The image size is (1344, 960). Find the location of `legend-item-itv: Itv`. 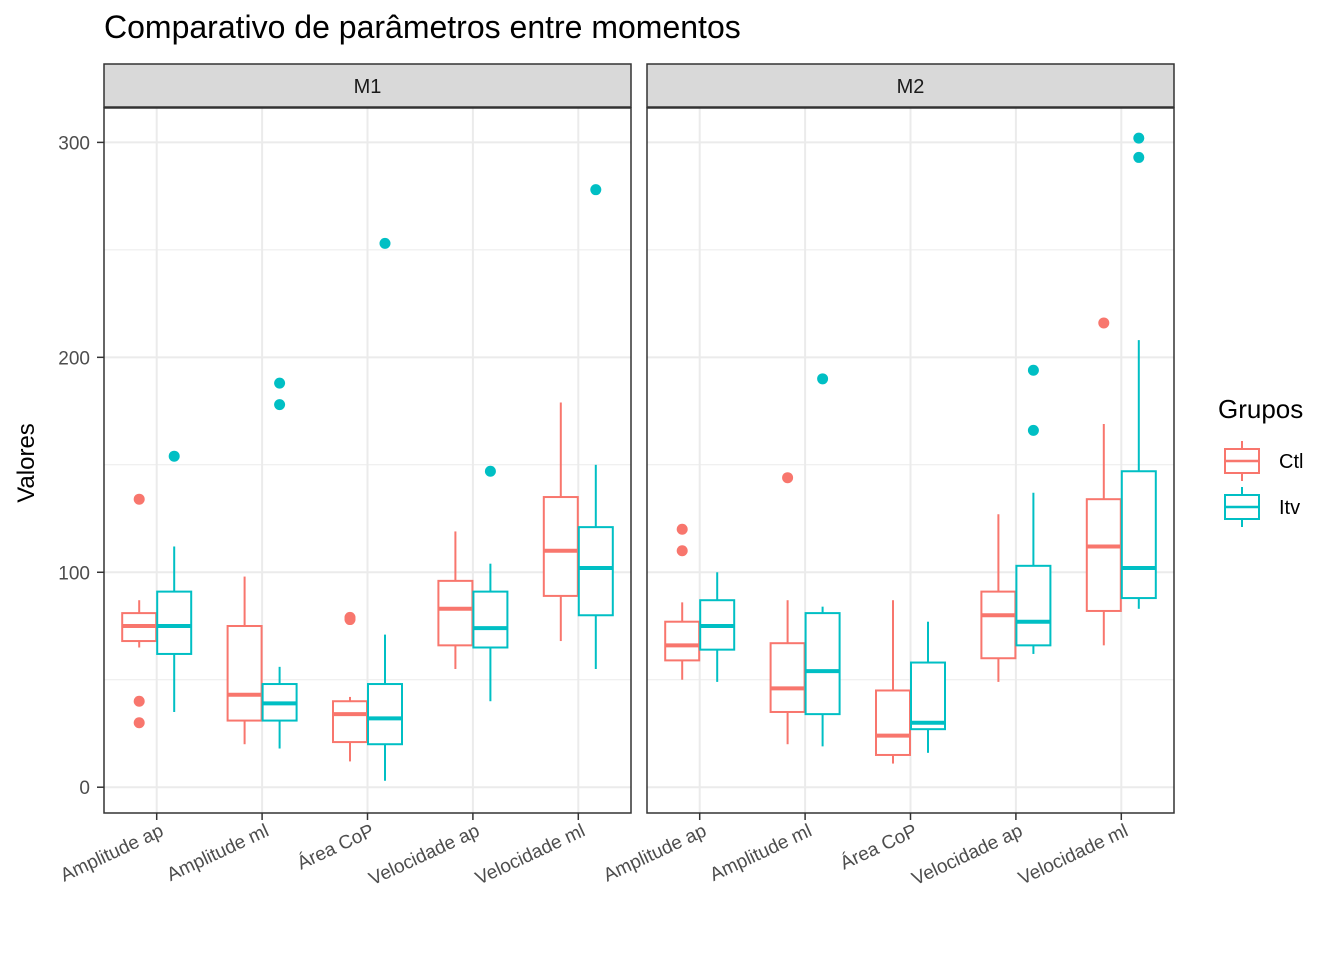

legend-item-itv: Itv is located at coordinates (1262, 507).